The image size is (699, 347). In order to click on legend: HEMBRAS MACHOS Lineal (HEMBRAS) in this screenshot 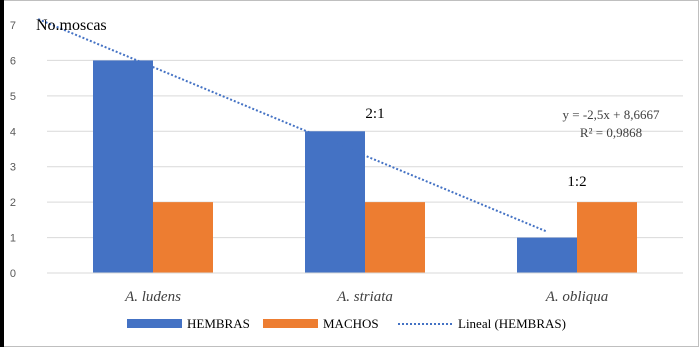, I will do `click(346, 323)`.